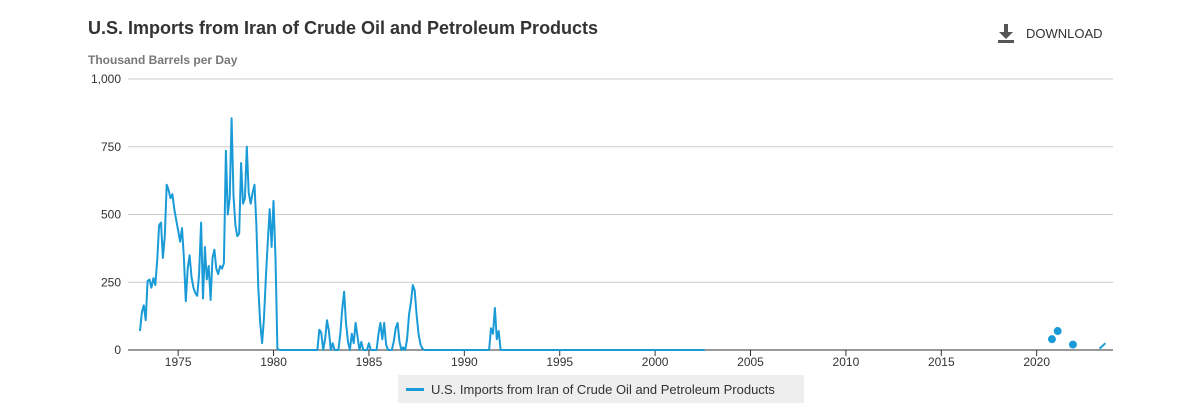 This screenshot has height=419, width=1200. What do you see at coordinates (163, 60) in the screenshot?
I see `y-axis-label: Thousand Barrels per Day` at bounding box center [163, 60].